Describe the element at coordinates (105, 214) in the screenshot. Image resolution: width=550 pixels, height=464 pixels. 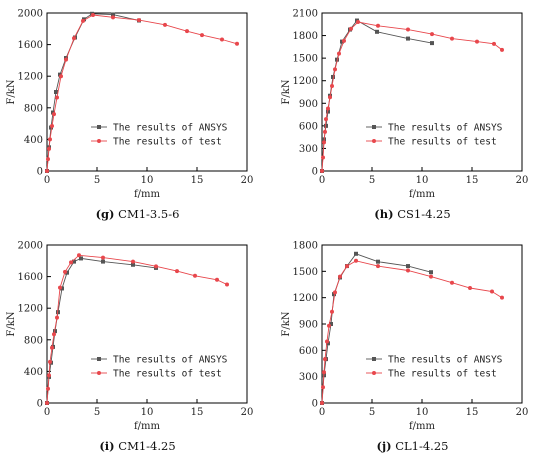
I see `caption-letter: (g)` at that location.